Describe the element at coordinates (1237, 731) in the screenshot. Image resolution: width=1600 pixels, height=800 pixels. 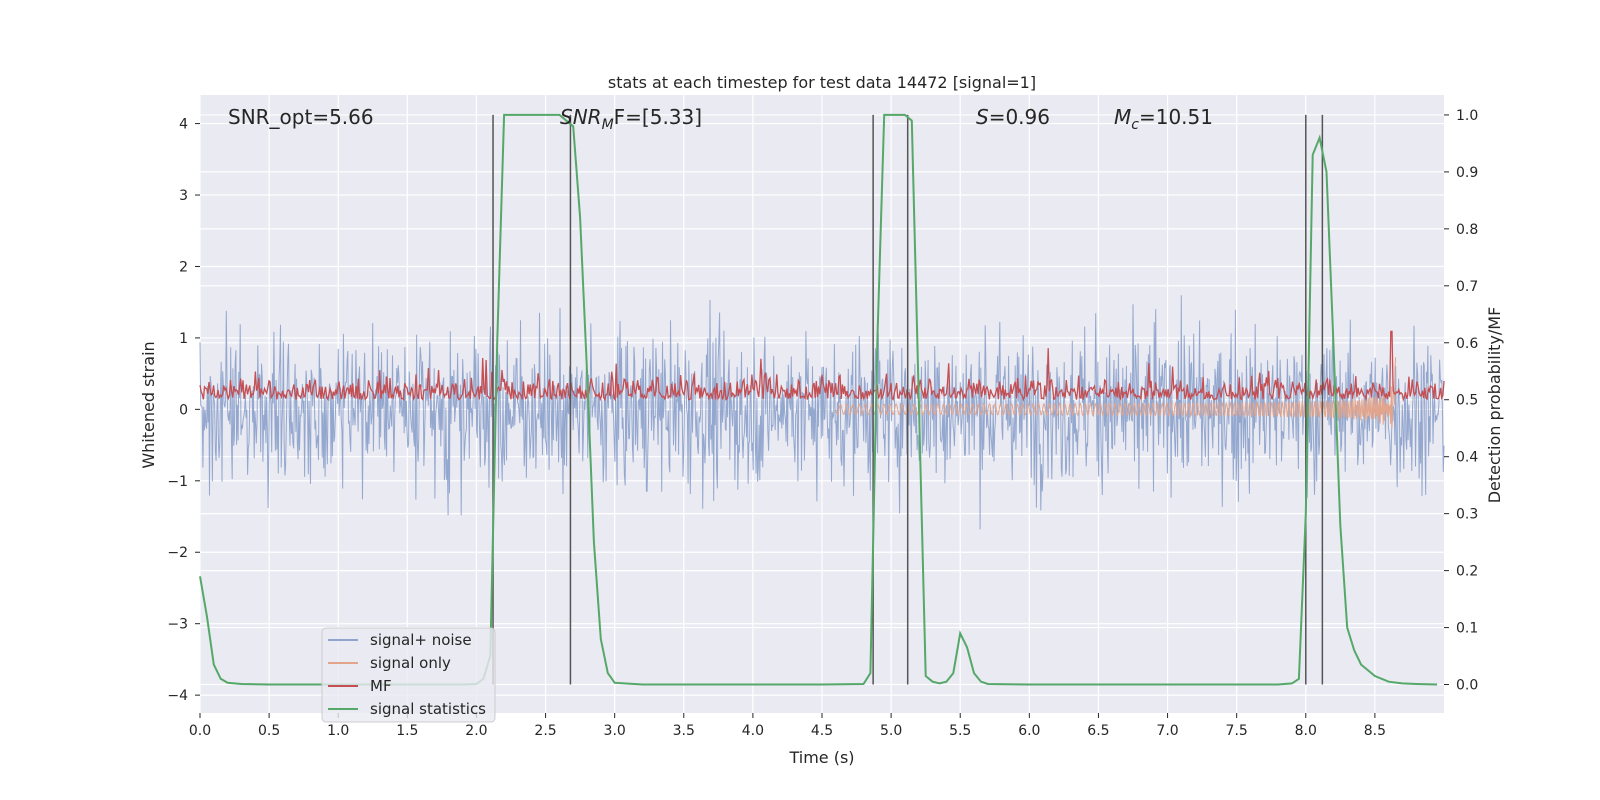
I see `x-tick-label: 7.5` at that location.